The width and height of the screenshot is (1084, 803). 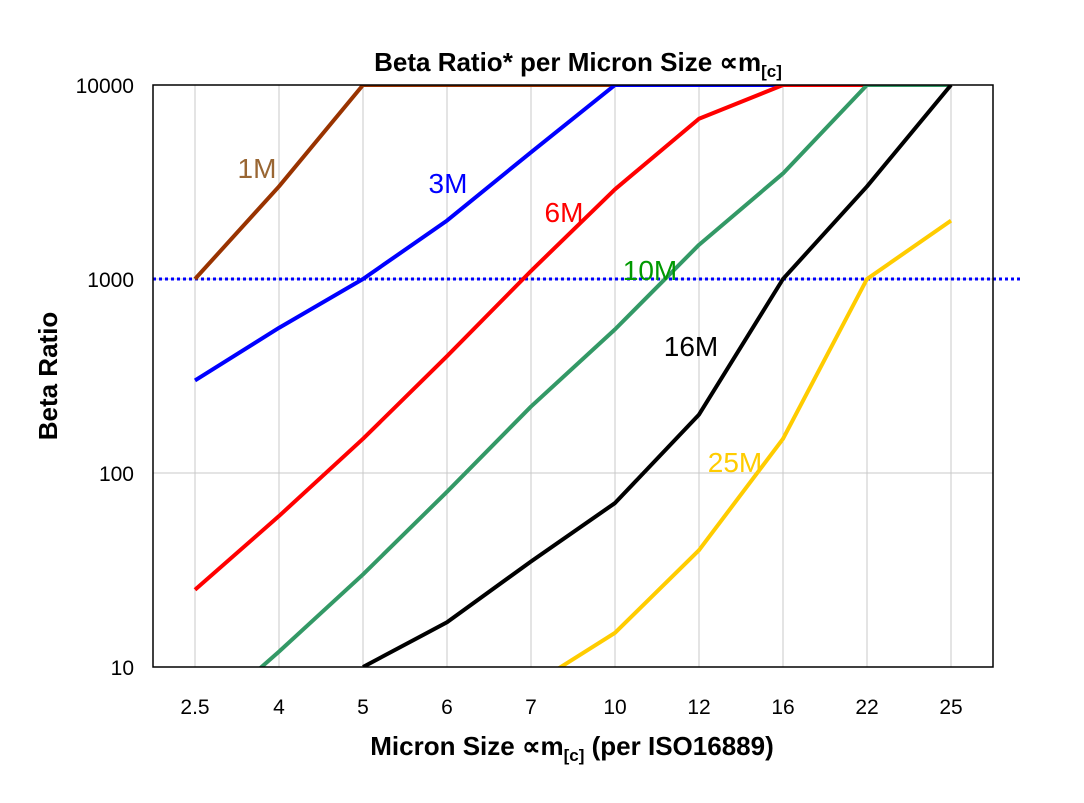 What do you see at coordinates (698, 707) in the screenshot?
I see `x-tick-label: 12` at bounding box center [698, 707].